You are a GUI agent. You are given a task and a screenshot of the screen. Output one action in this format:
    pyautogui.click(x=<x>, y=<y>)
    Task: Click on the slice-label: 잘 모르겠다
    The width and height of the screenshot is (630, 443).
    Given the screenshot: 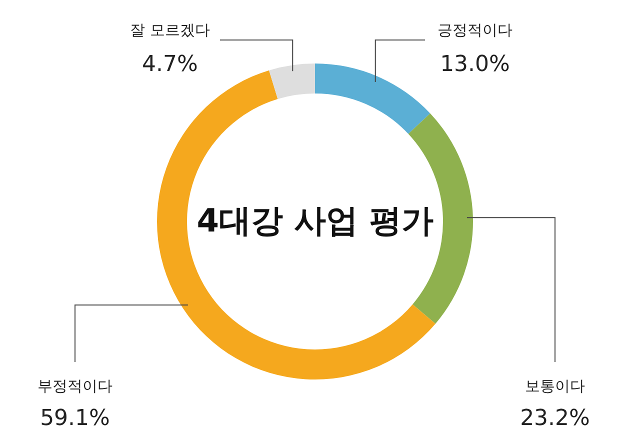 What is the action you would take?
    pyautogui.click(x=170, y=30)
    